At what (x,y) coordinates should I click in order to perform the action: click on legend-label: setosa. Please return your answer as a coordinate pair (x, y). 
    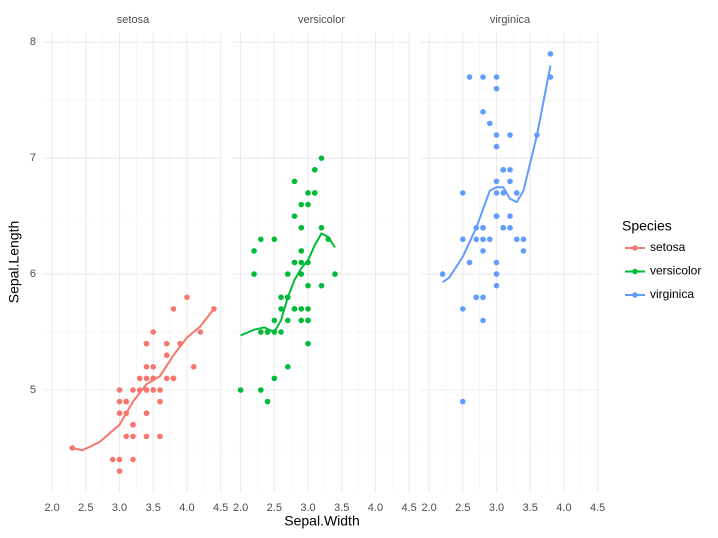
    Looking at the image, I should click on (668, 247).